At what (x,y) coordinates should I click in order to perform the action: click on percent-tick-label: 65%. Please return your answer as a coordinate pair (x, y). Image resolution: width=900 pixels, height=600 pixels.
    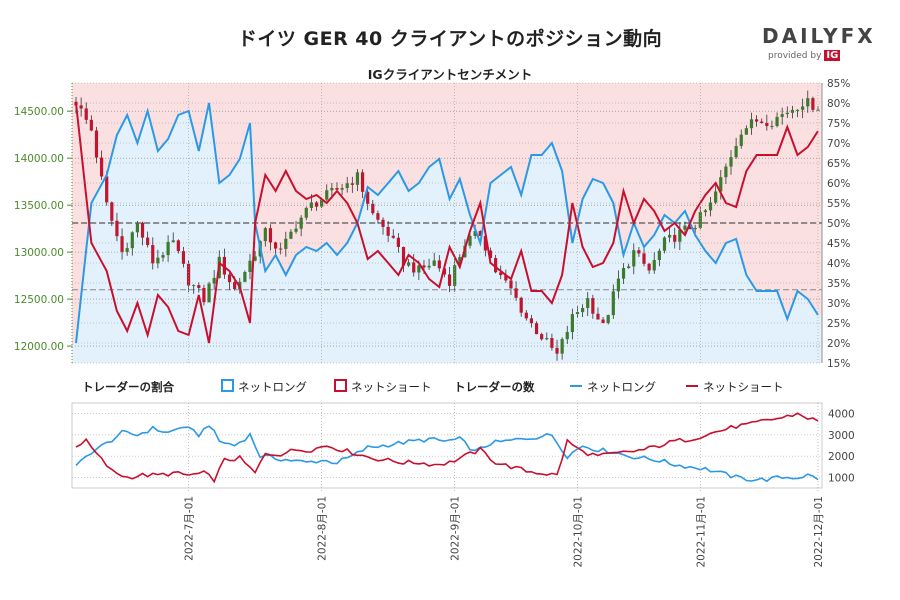
    Looking at the image, I should click on (838, 164).